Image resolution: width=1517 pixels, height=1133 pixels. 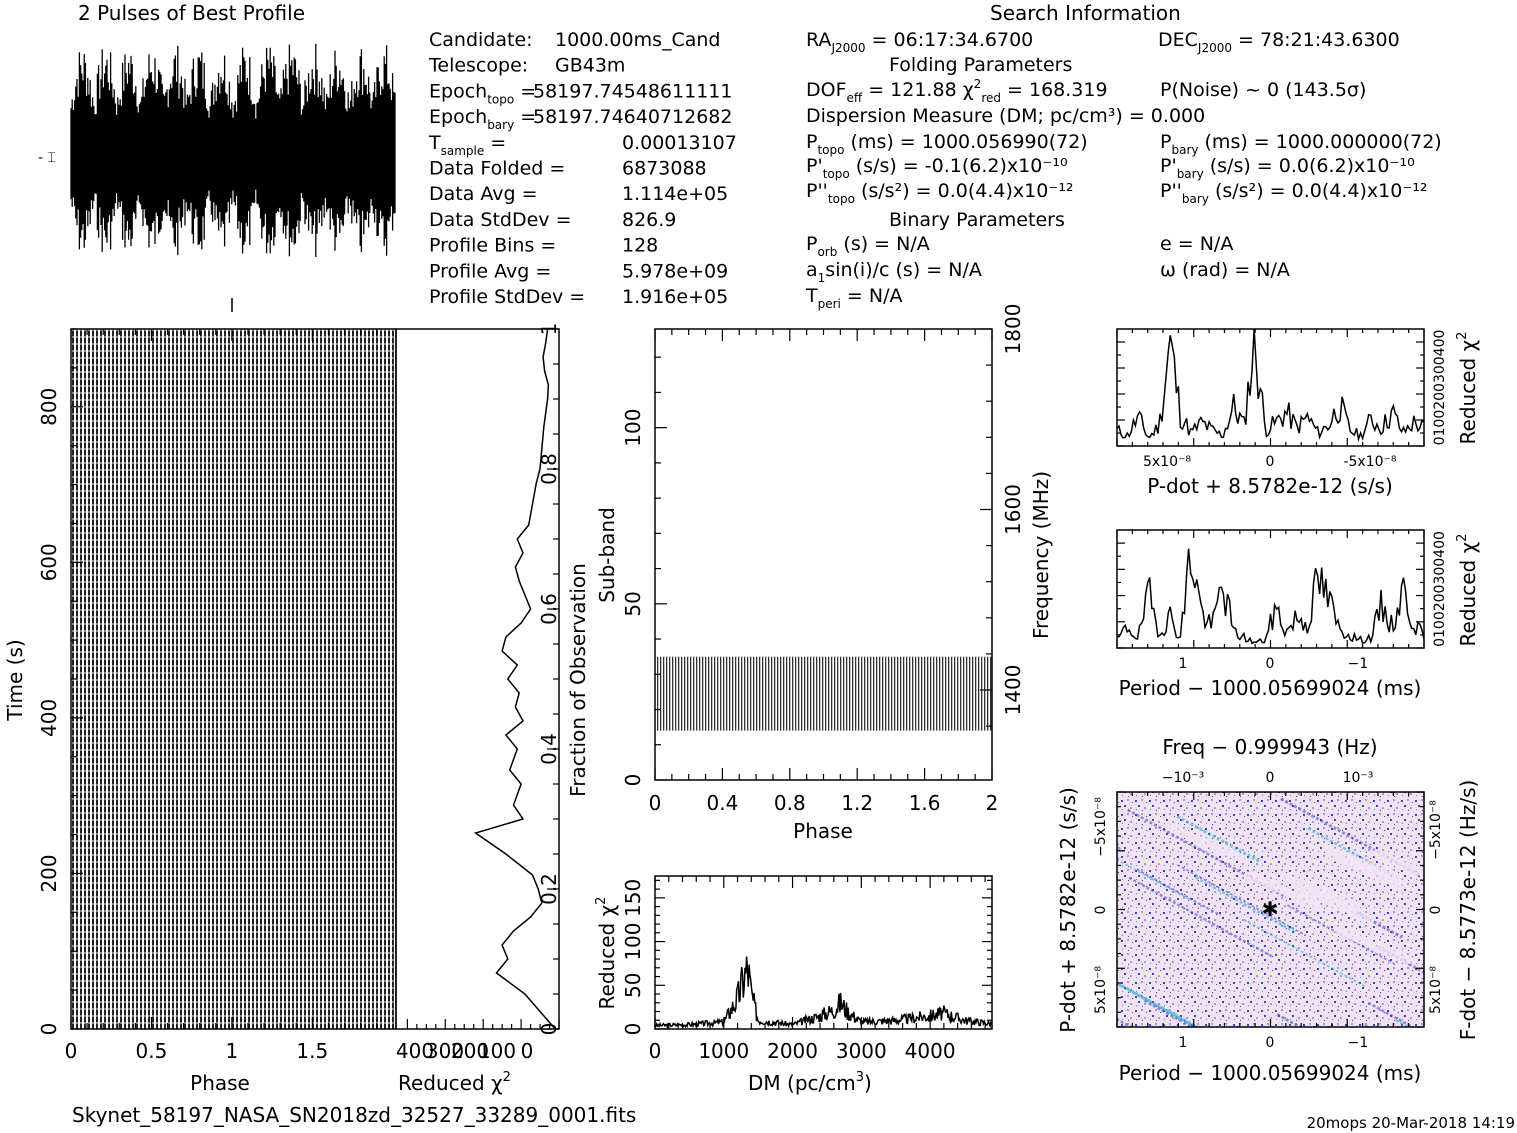 What do you see at coordinates (957, 91) in the screenshot?
I see `dof-line: DOFeff = 121.88 χ2red = 168.319` at bounding box center [957, 91].